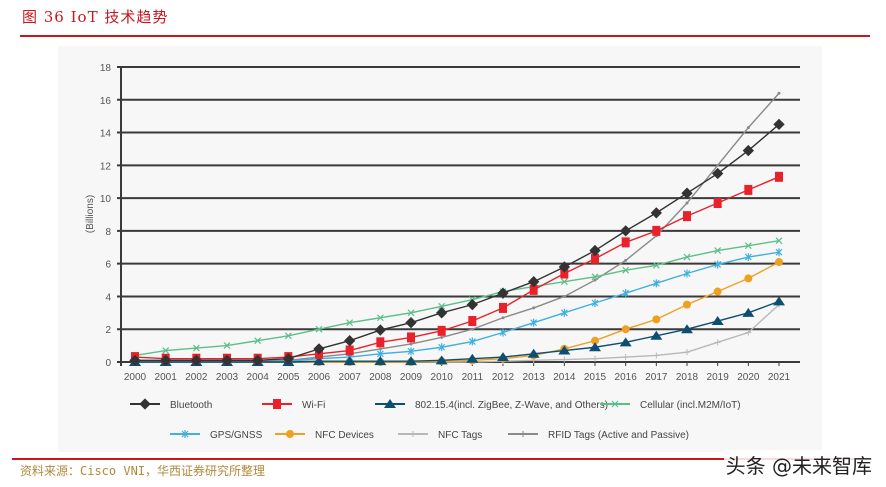 The width and height of the screenshot is (886, 487). Describe the element at coordinates (288, 377) in the screenshot. I see `x-tick-label: 2005` at that location.